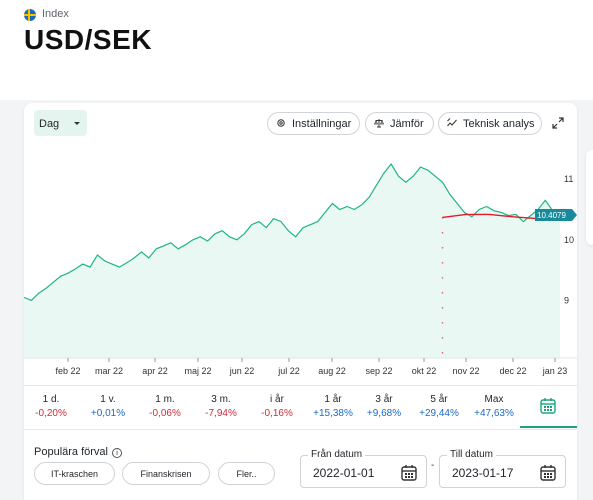  Describe the element at coordinates (77, 123) in the screenshot. I see `caret-down-icon` at that location.